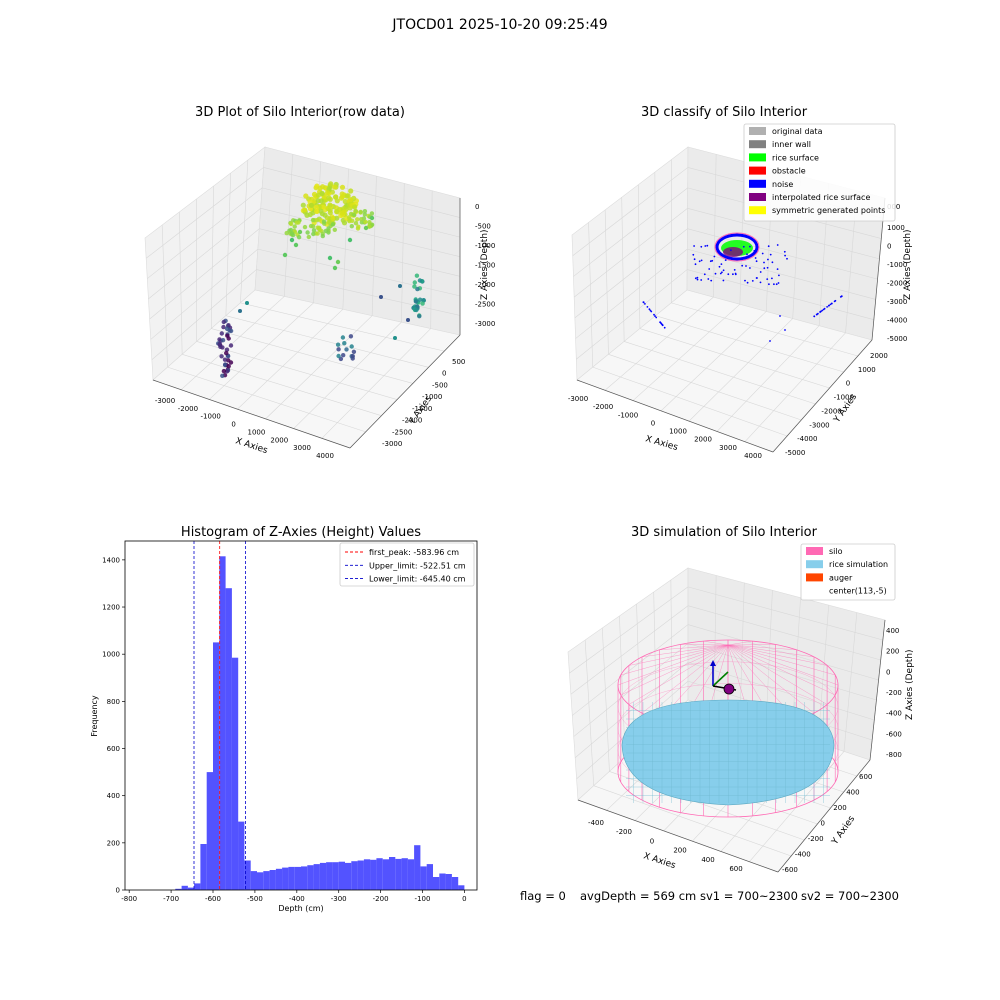 This screenshot has width=1000, height=1000. What do you see at coordinates (628, 415) in the screenshot?
I see `tick-label: -1000` at bounding box center [628, 415].